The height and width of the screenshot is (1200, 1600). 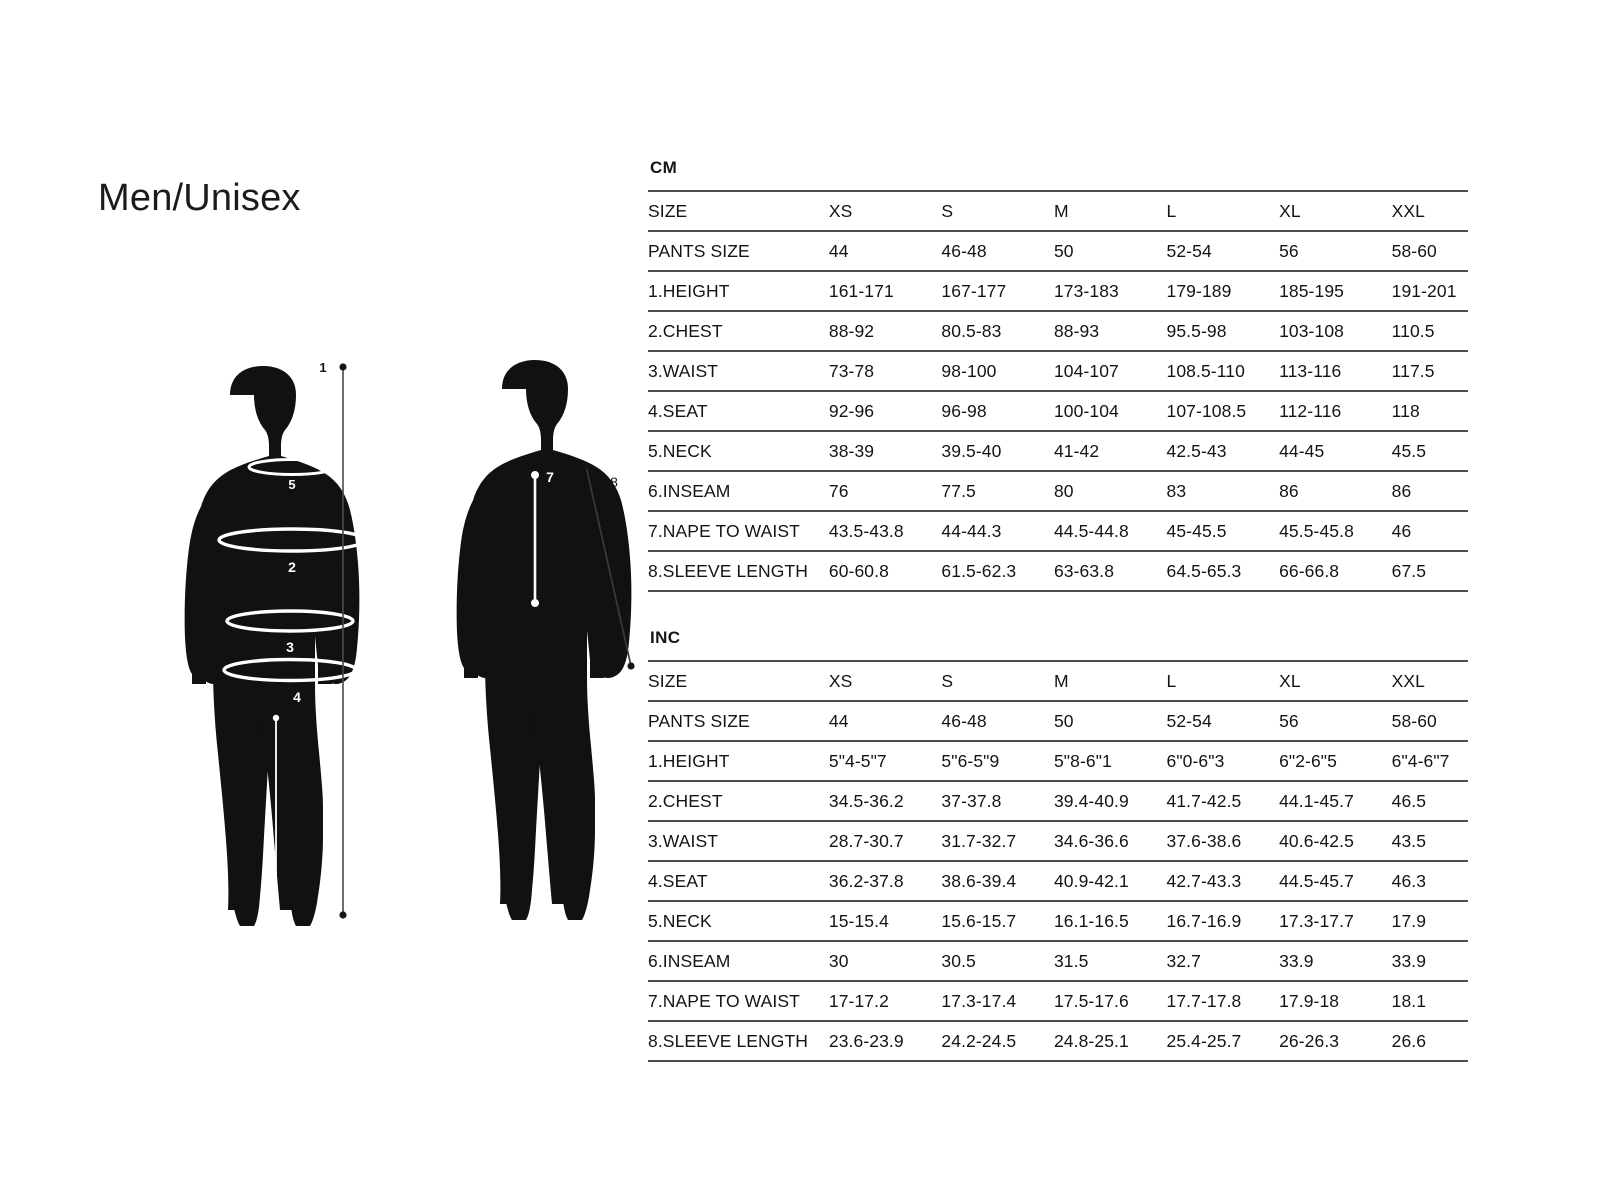 I want to click on cell-value: 26-26.3, so click(x=1335, y=1041).